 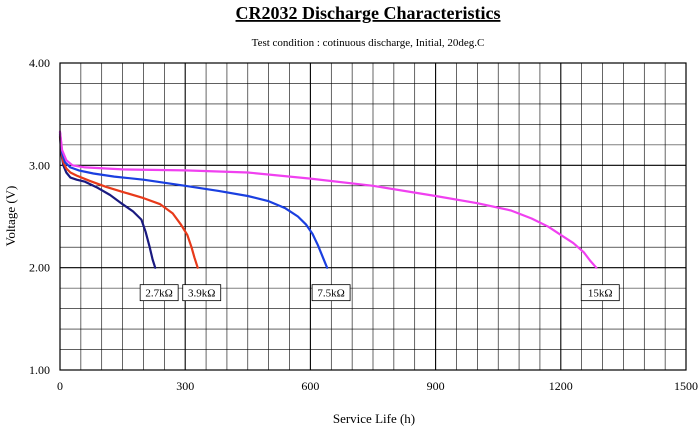 I want to click on x-axis-label: Service Life (h), so click(x=374, y=418).